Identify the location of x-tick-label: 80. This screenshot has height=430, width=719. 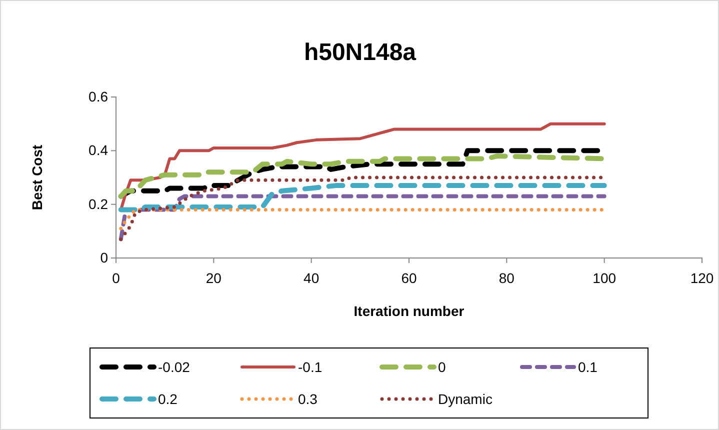
(506, 278).